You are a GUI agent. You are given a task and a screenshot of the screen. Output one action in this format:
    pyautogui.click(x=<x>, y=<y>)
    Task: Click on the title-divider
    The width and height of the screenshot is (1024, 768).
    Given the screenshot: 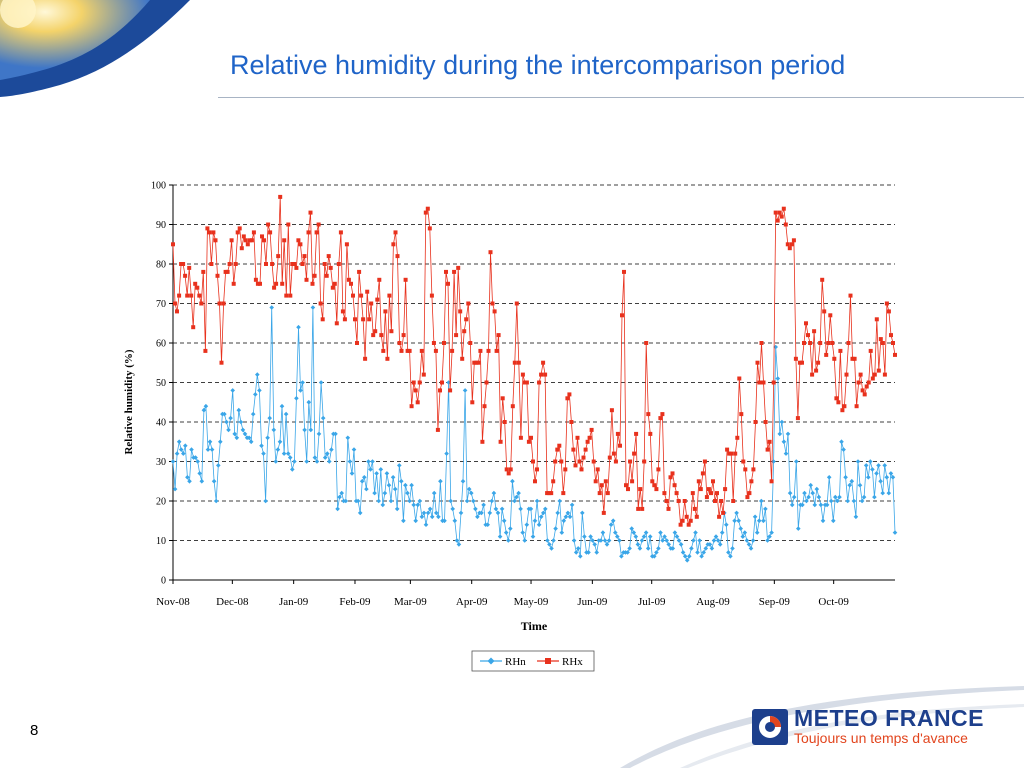 What is the action you would take?
    pyautogui.click(x=621, y=97)
    